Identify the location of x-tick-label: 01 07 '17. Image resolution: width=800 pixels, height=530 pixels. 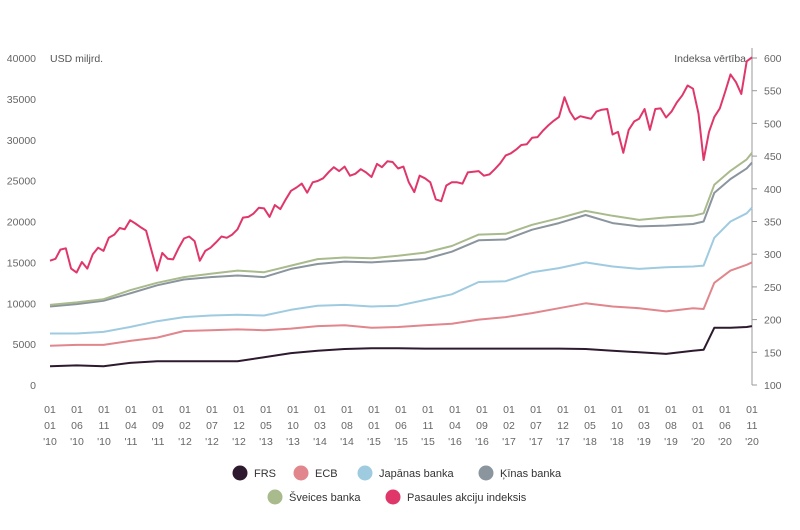
(536, 426).